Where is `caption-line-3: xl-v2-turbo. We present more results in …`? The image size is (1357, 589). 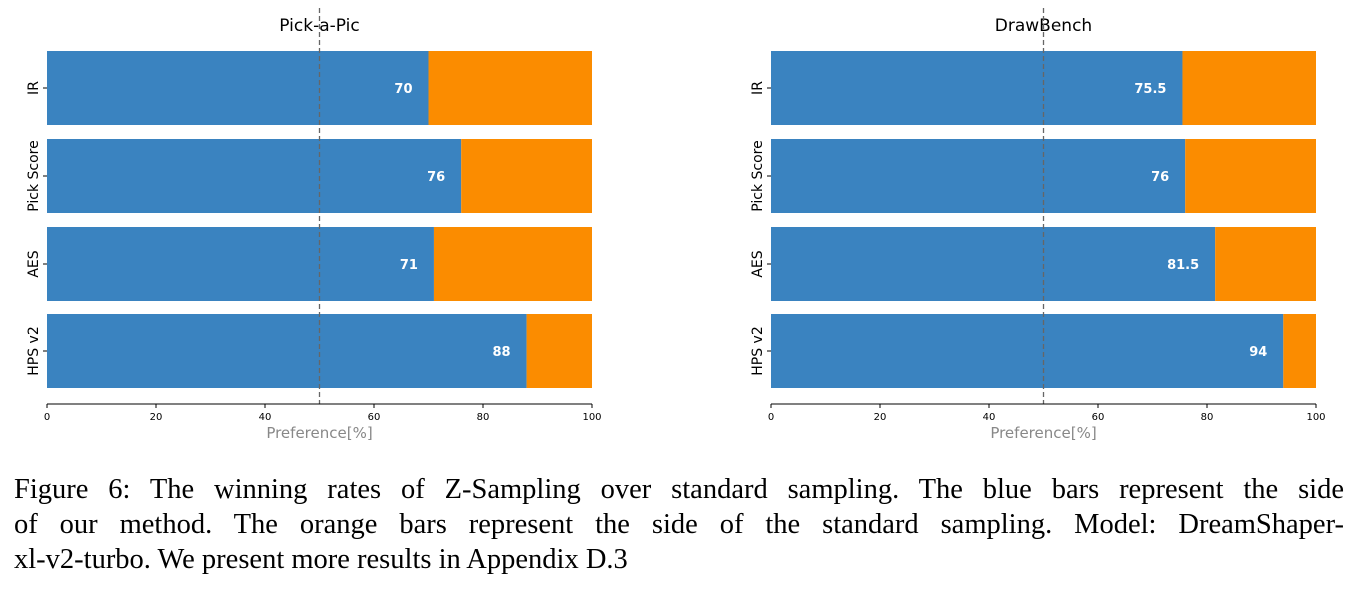 caption-line-3: xl-v2-turbo. We present more results in … is located at coordinates (321, 559).